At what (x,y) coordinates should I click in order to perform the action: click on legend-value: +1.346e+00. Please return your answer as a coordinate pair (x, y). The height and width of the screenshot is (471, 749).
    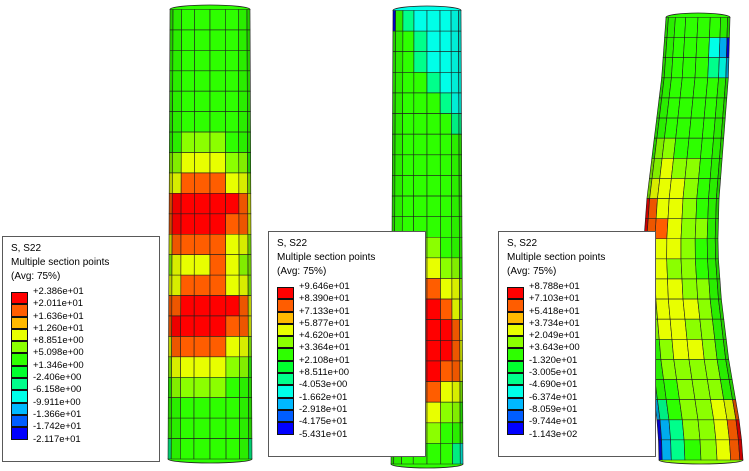
    Looking at the image, I should click on (58, 365).